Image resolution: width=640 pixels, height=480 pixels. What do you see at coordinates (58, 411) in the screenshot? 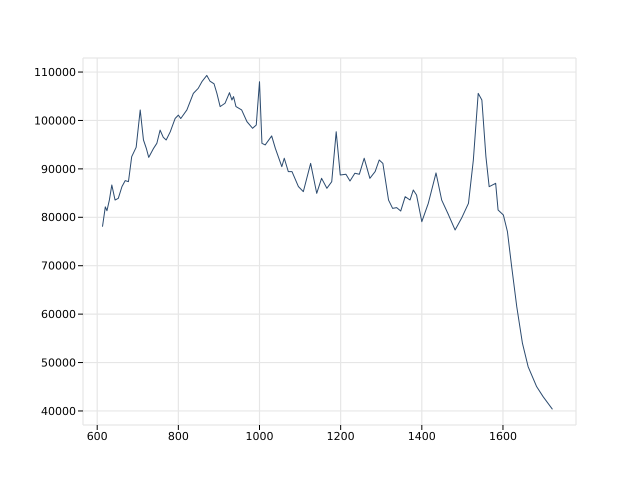
I see `y-tick-label: 40000` at bounding box center [58, 411].